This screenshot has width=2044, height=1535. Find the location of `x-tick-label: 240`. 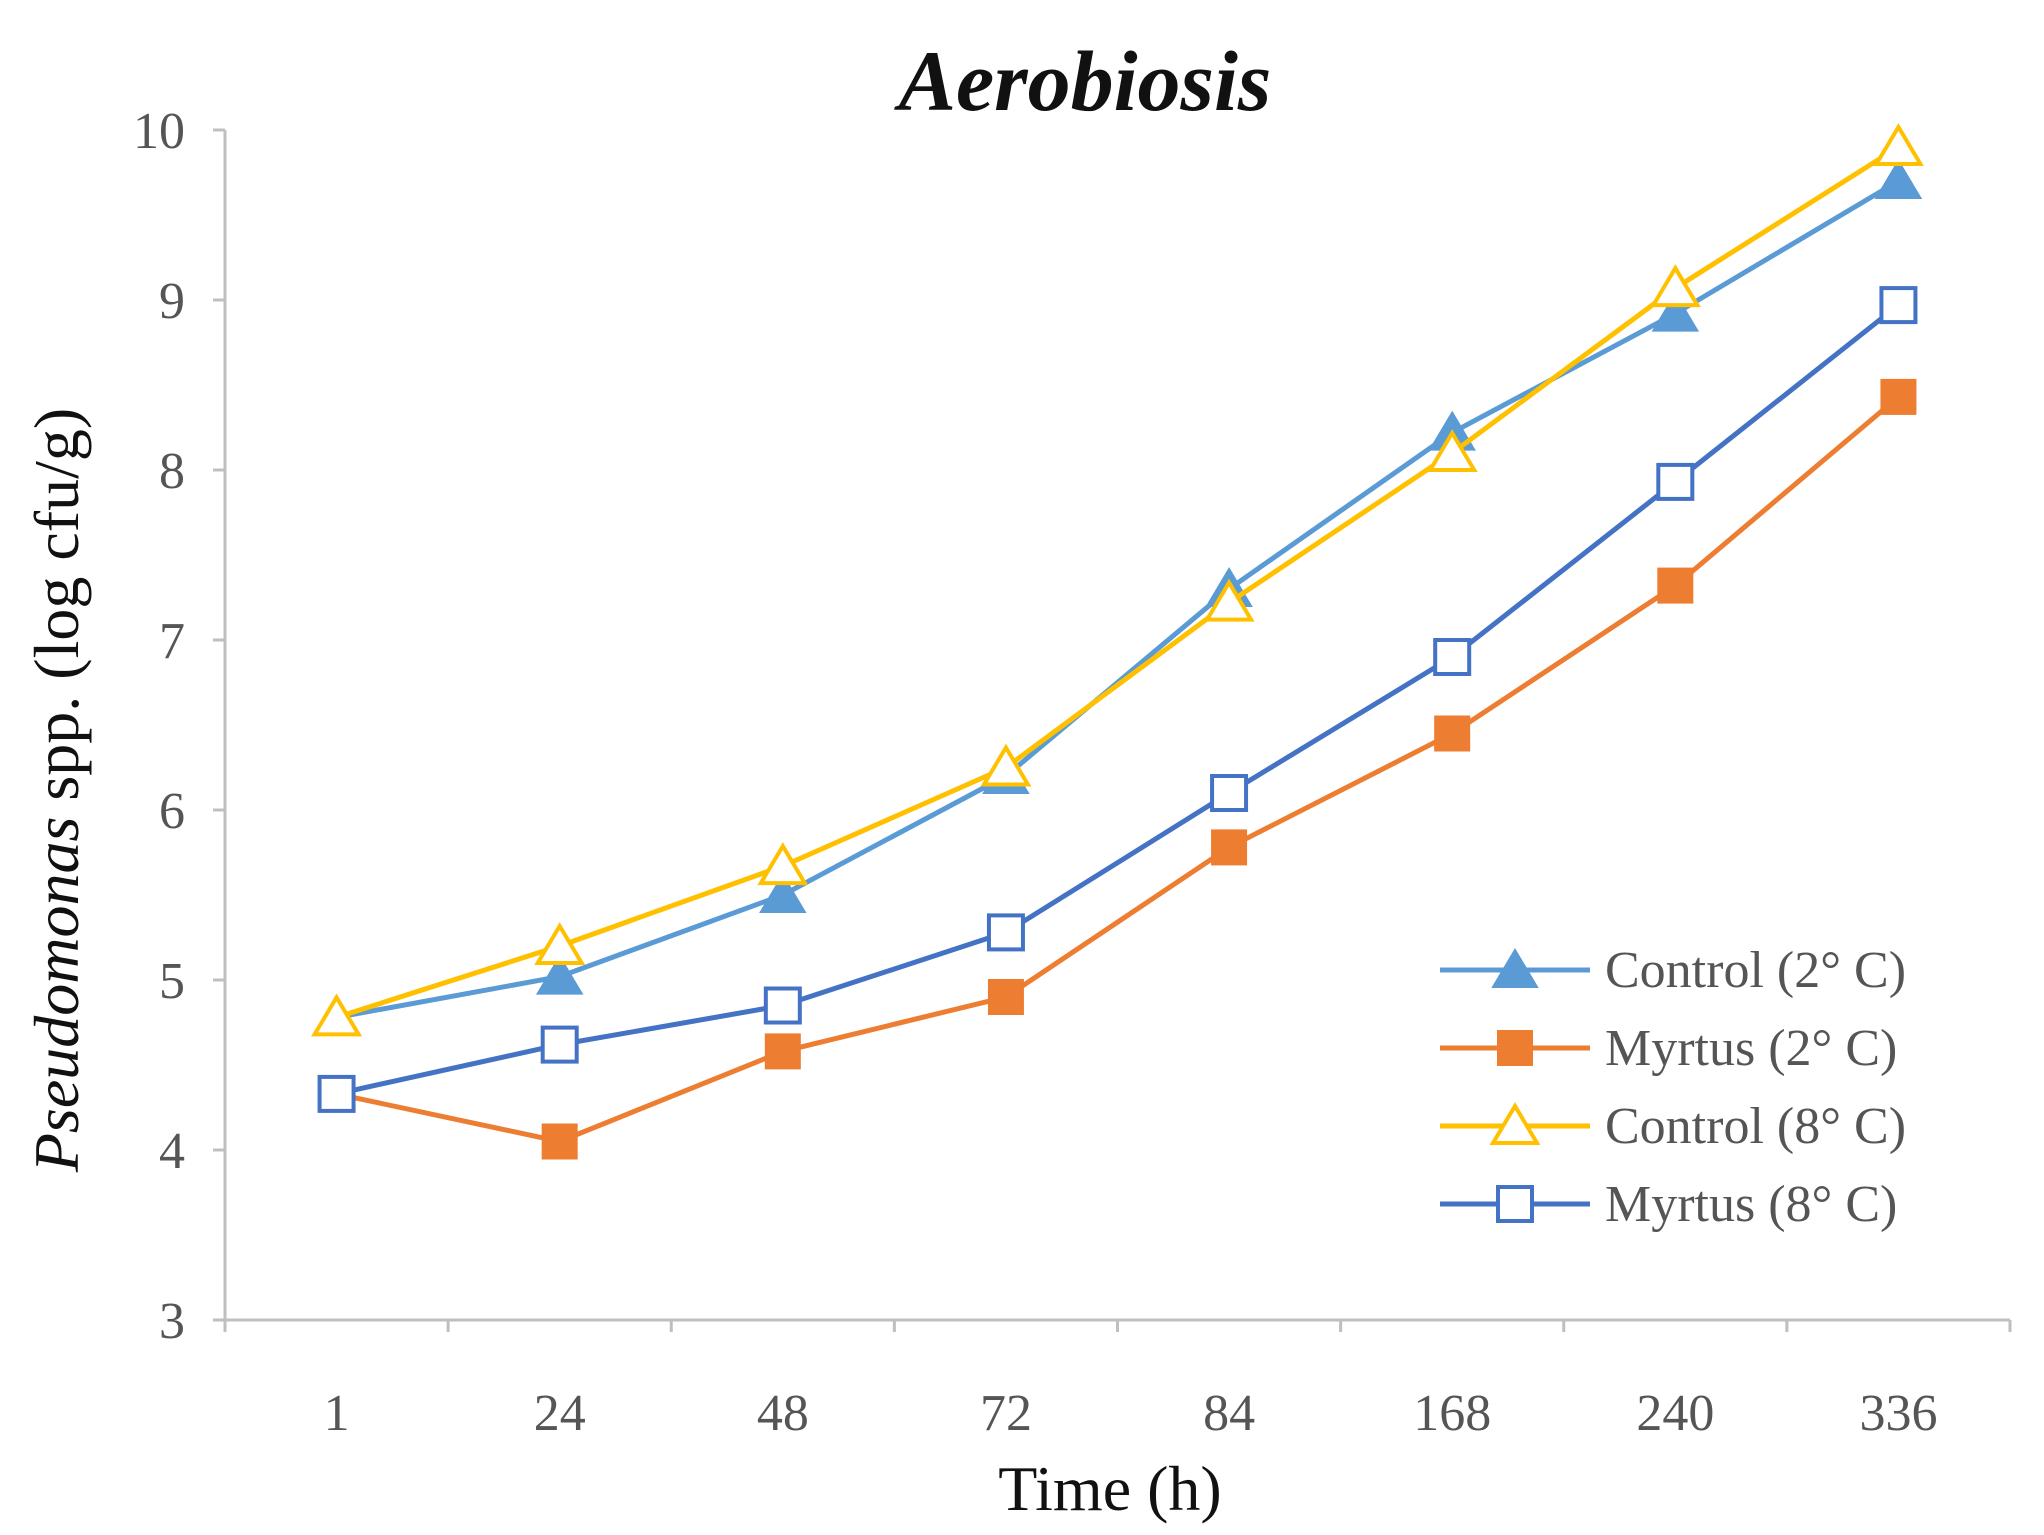

x-tick-label: 240 is located at coordinates (1675, 1413).